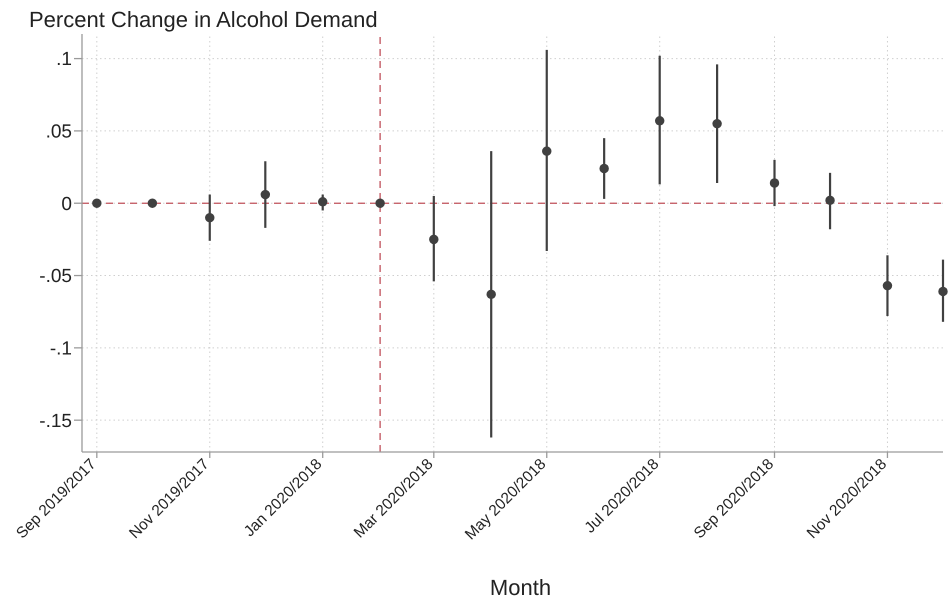 This screenshot has width=950, height=604. Describe the element at coordinates (61, 349) in the screenshot. I see `y-tick-label: -.1` at that location.